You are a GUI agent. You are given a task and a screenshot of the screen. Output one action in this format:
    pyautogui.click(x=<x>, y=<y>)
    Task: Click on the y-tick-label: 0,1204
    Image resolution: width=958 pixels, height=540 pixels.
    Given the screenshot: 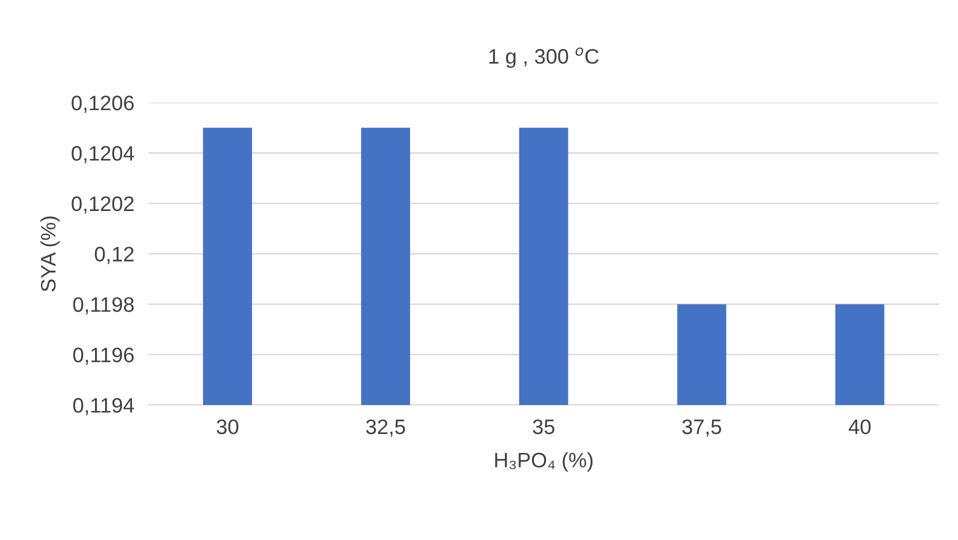 What is the action you would take?
    pyautogui.click(x=103, y=155)
    